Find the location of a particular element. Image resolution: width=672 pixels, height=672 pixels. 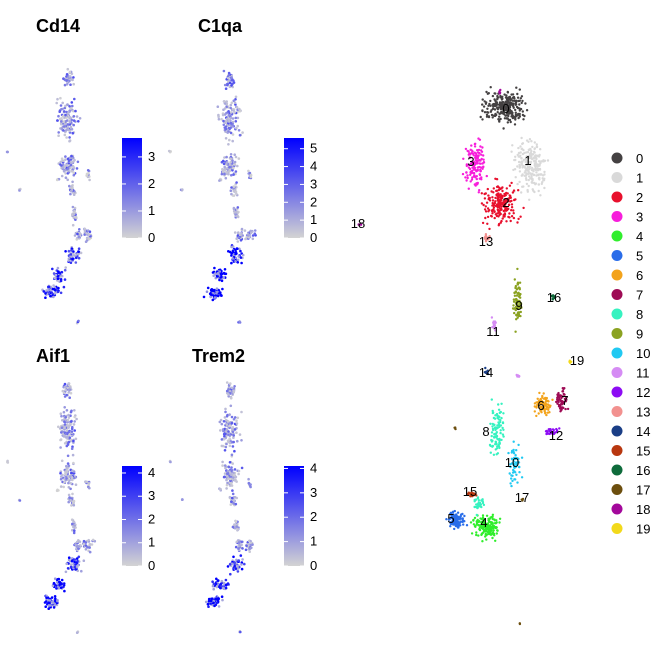

colorbar-tick-label: 4 is located at coordinates (313, 467).